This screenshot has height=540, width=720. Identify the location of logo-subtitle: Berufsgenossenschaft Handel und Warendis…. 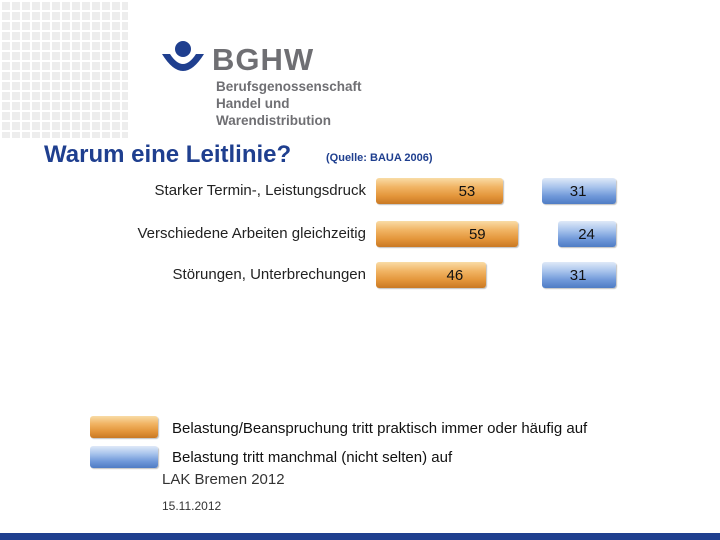
(289, 103).